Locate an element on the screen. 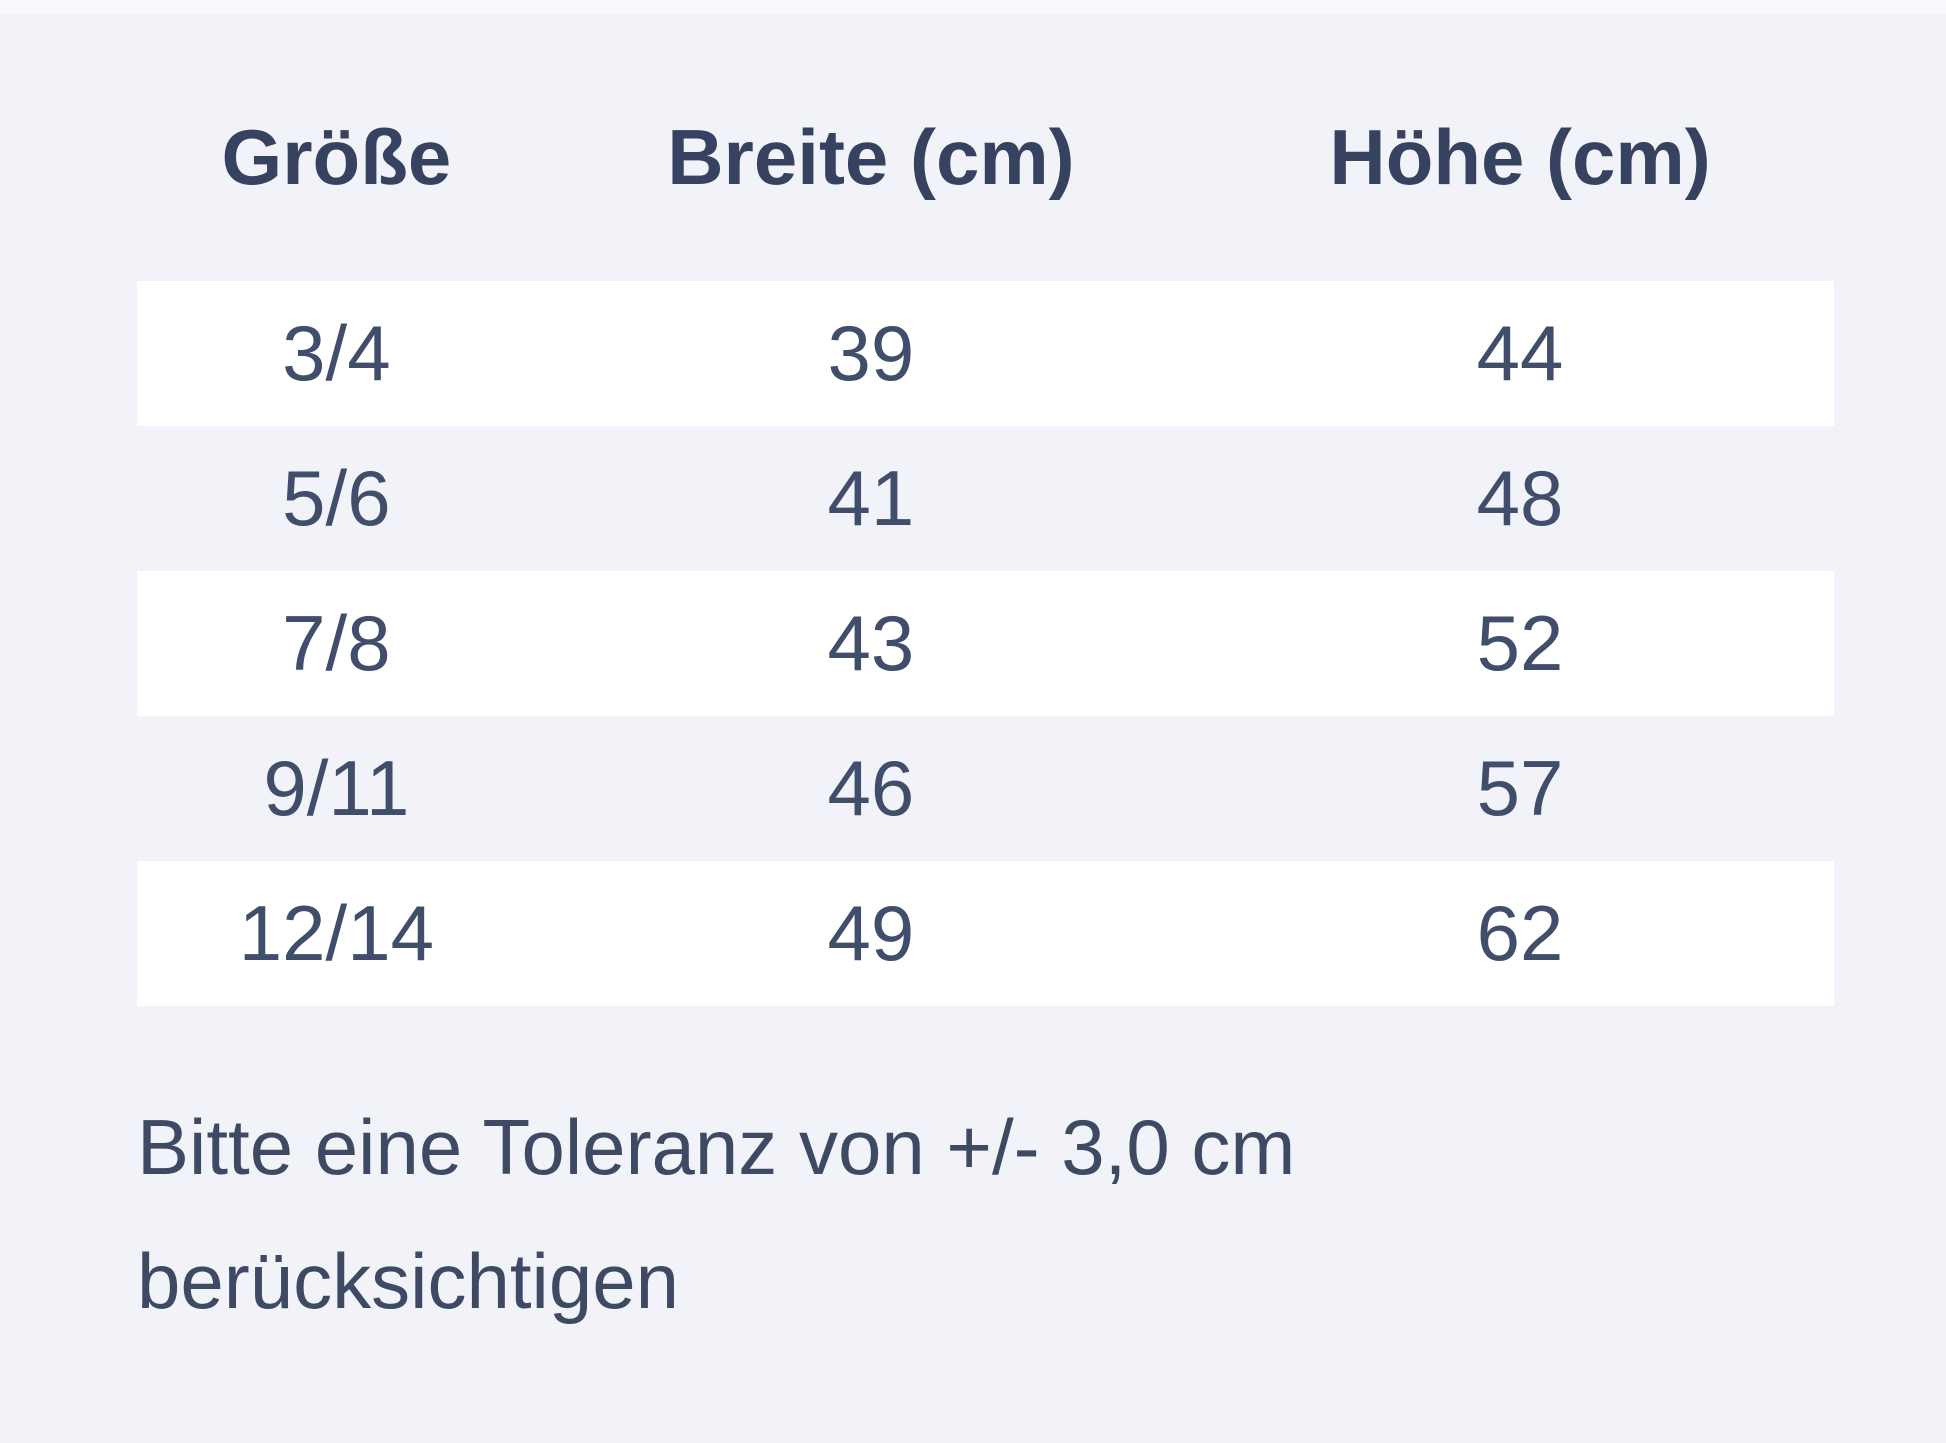 The width and height of the screenshot is (1946, 1443). table-cell: 39 is located at coordinates (871, 353).